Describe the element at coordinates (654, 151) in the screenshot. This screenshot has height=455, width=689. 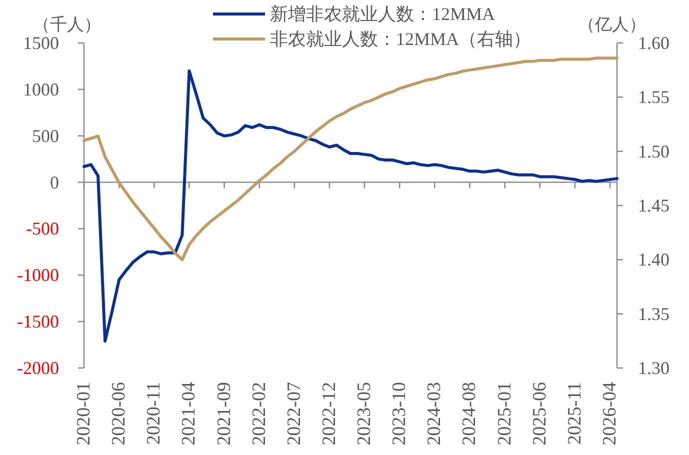
I see `y2-tick-label: 1.50` at that location.